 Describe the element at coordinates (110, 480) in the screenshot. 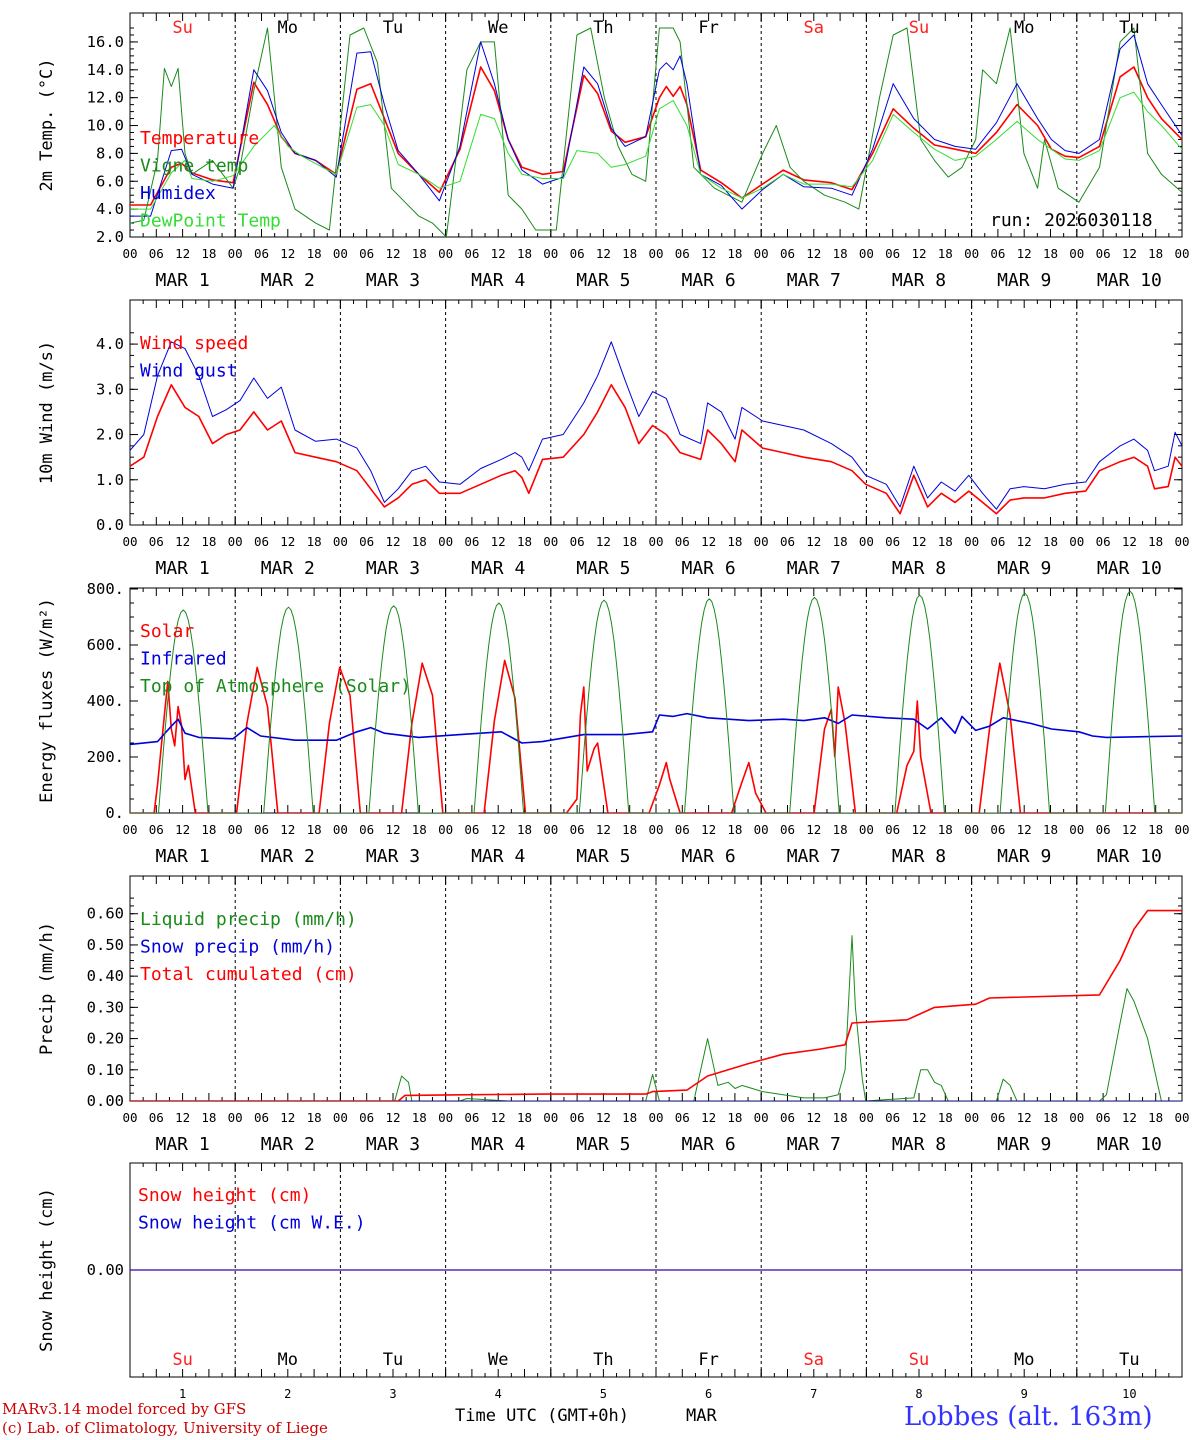

I see `y-tick-label: 1.0` at that location.